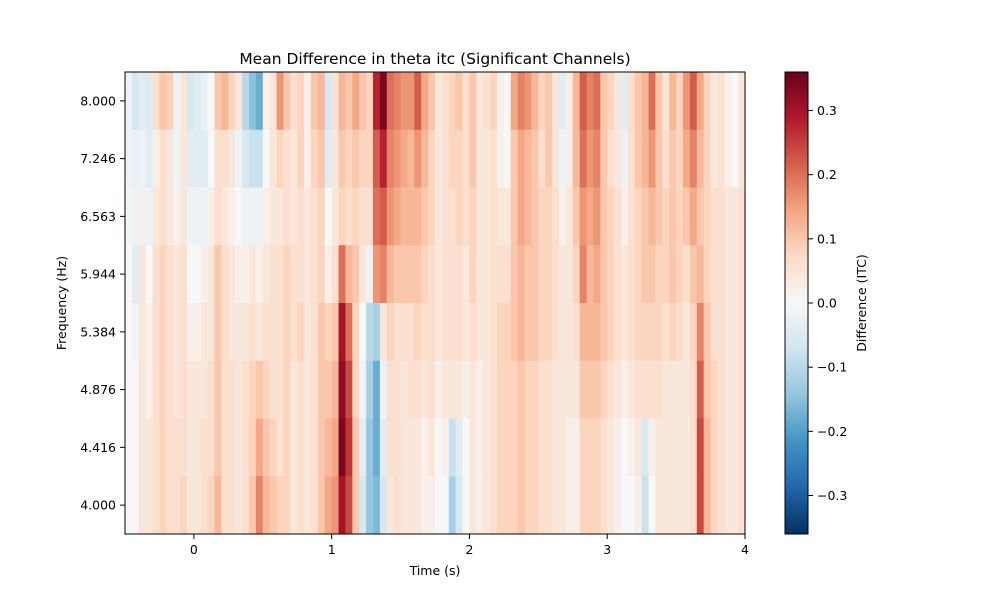 The image size is (1000, 600). I want to click on y-tick-label: 4.416, so click(98, 447).